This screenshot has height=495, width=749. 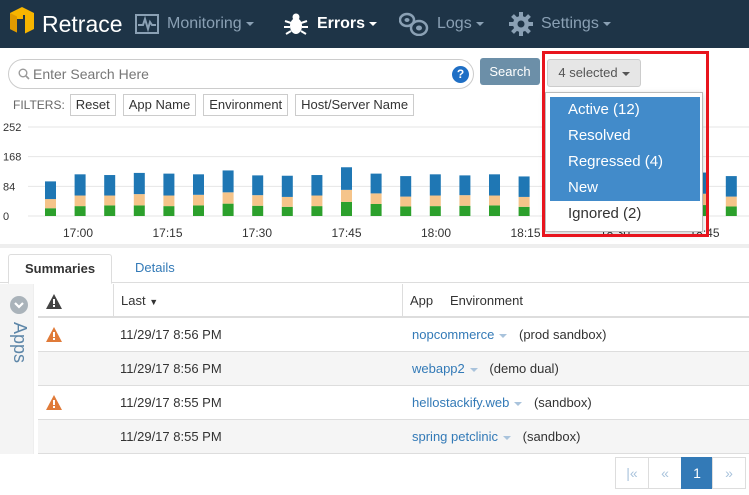 I want to click on row-app: hellostackify.web (sandbox), so click(x=502, y=403).